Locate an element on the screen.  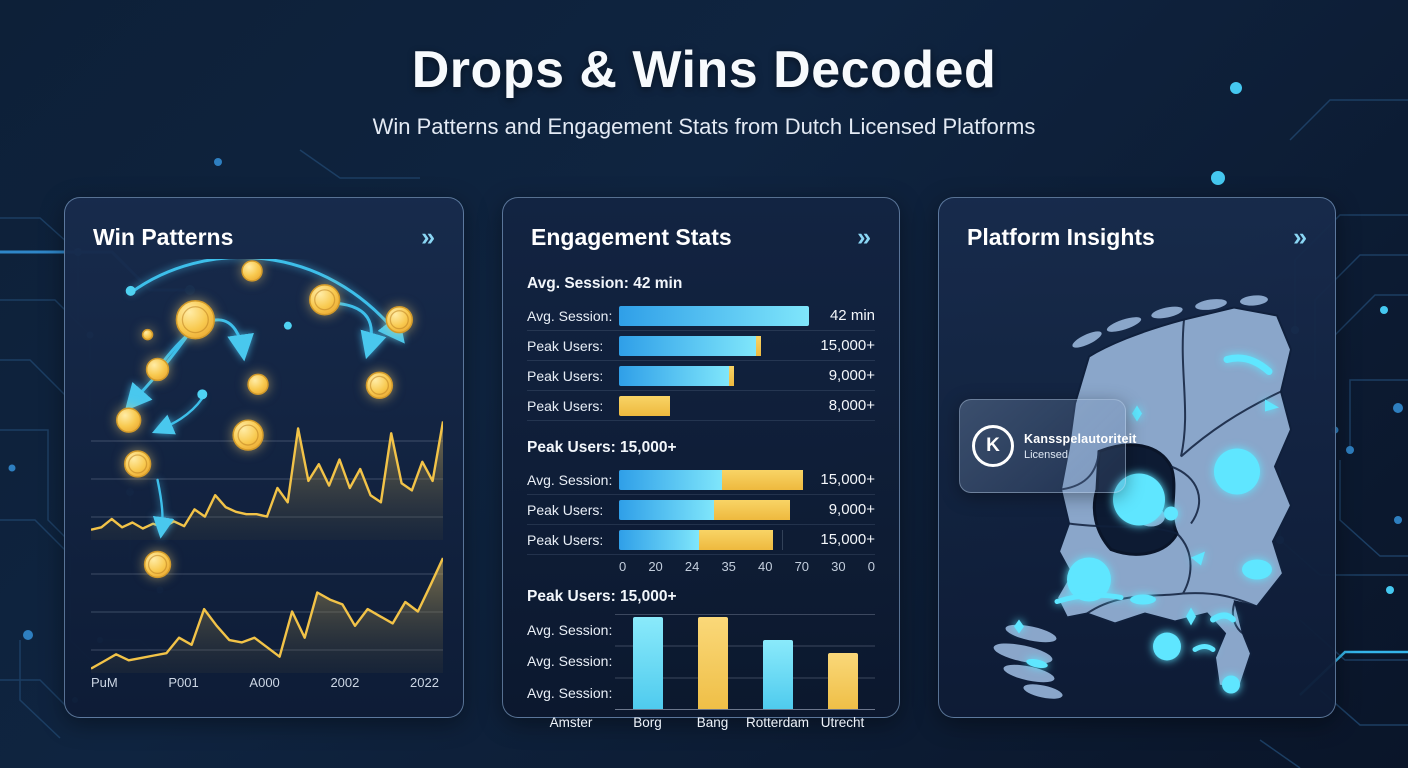
vertical-bars is located at coordinates (745, 662).